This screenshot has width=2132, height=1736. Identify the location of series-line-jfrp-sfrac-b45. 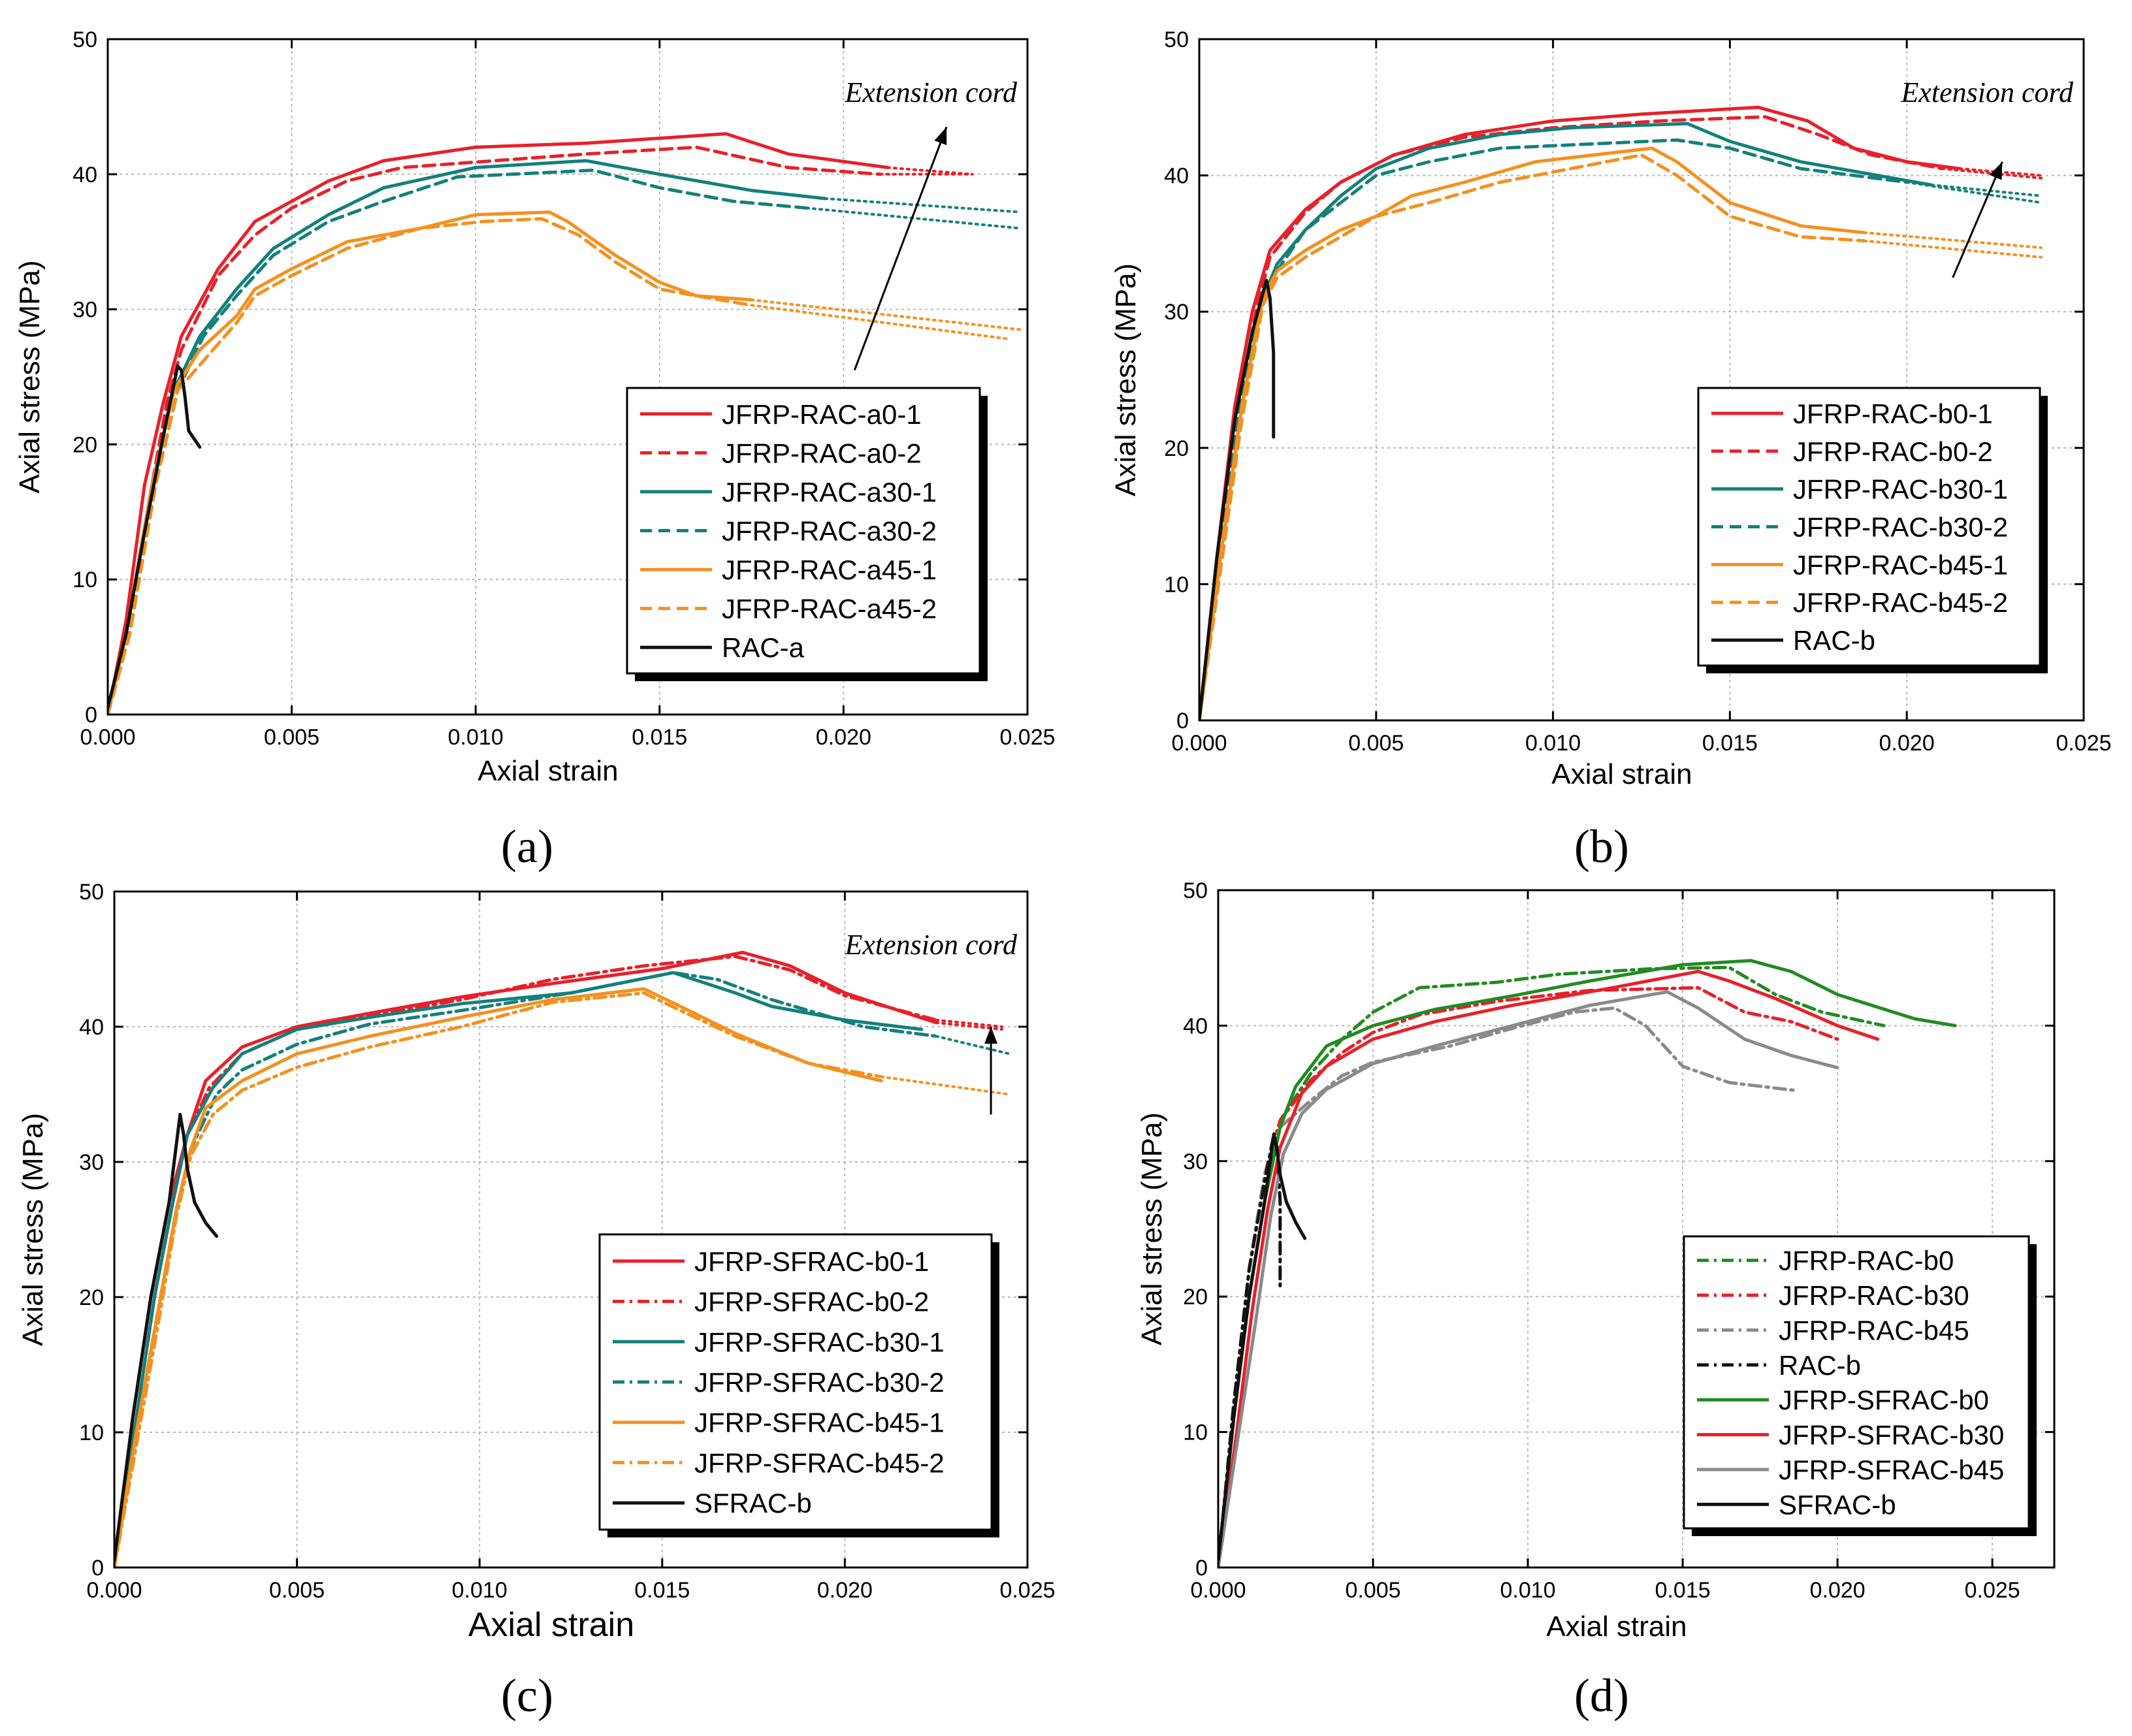
(1529, 1279).